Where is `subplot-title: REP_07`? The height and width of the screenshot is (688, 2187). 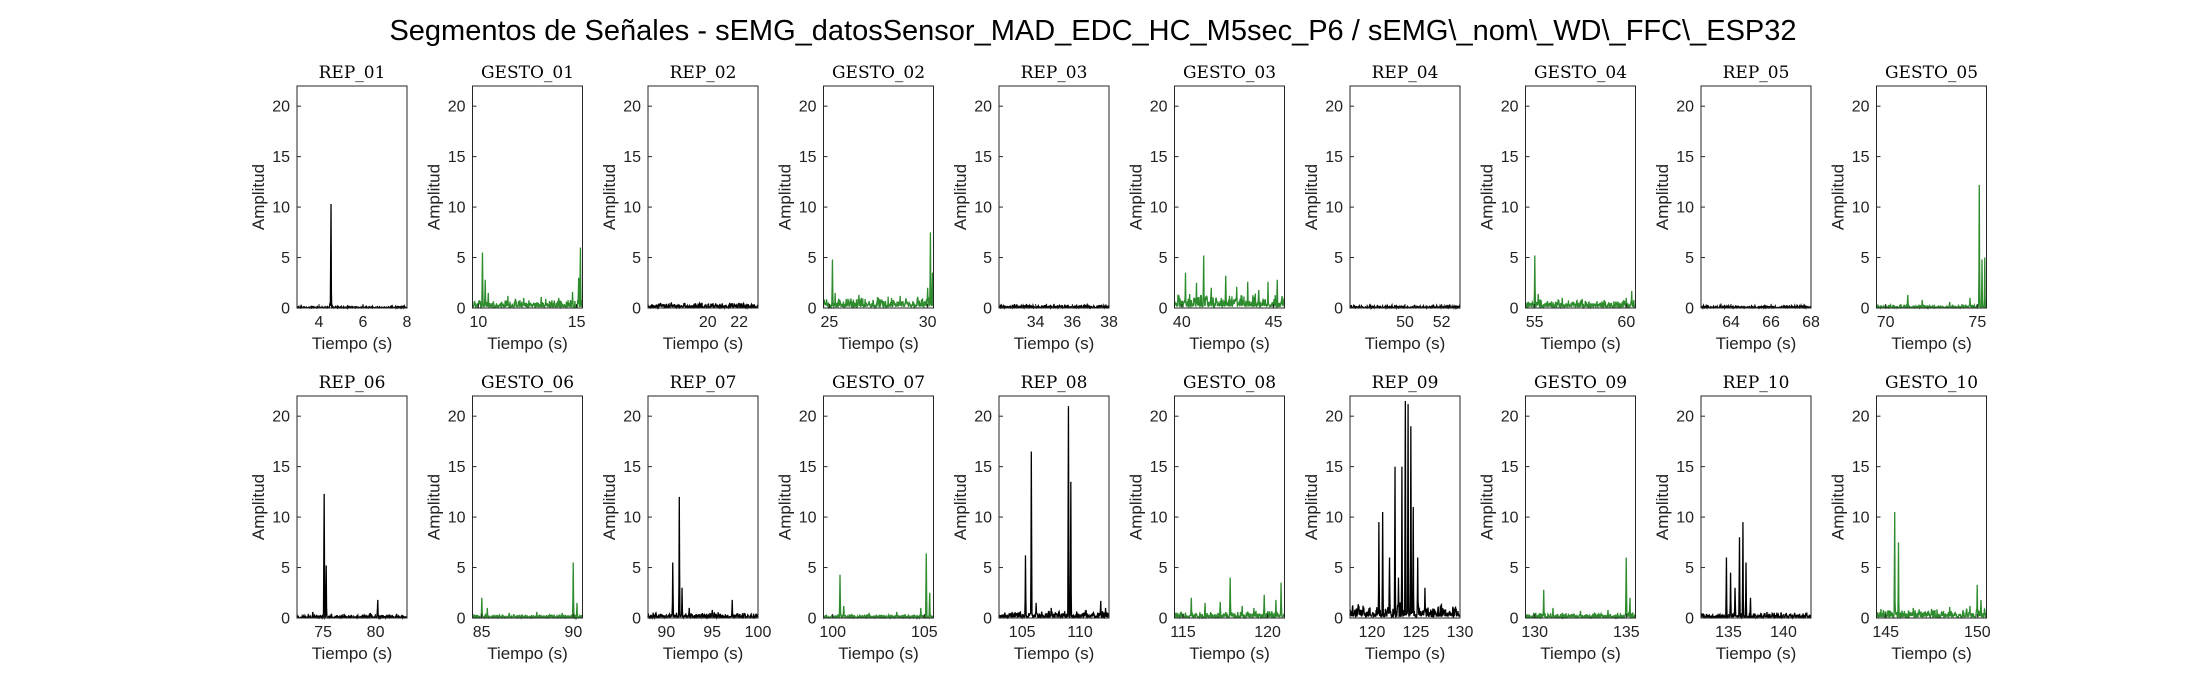 subplot-title: REP_07 is located at coordinates (703, 383).